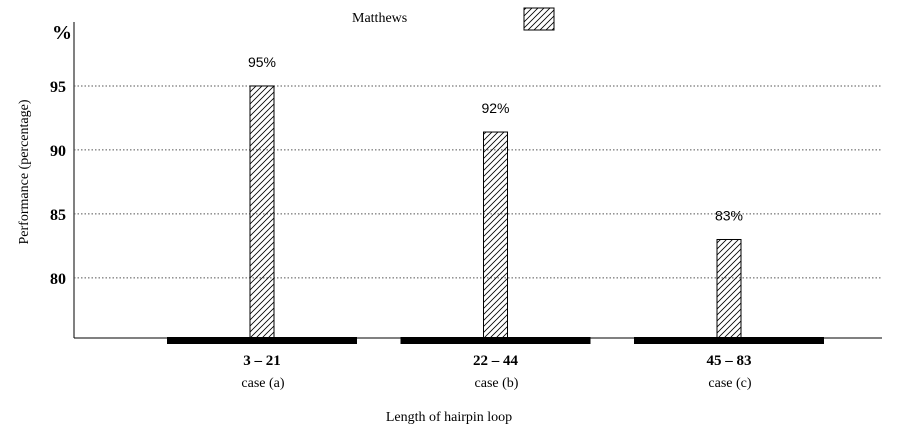 Image resolution: width=907 pixels, height=430 pixels. Describe the element at coordinates (58, 87) in the screenshot. I see `y-tick-label: 95` at that location.